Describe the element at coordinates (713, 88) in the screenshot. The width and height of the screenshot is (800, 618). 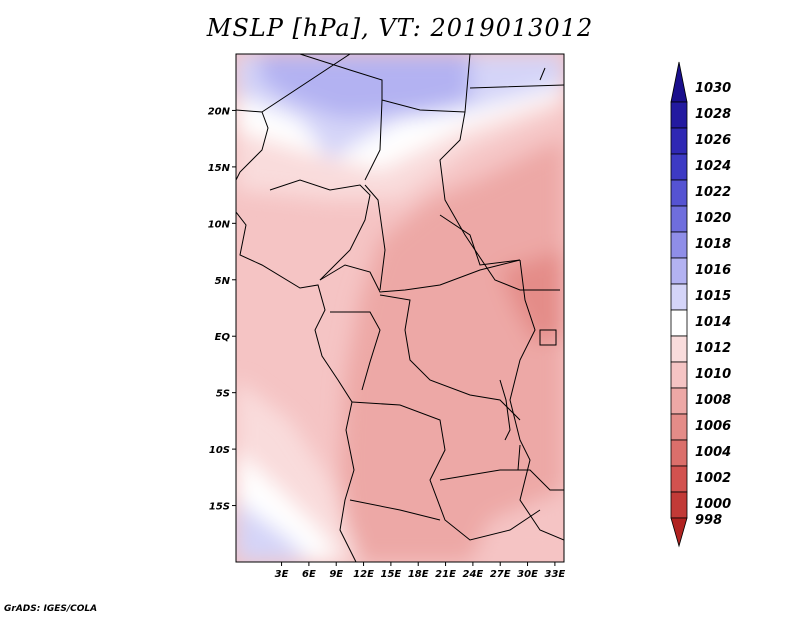
I see `colorbar-label: 1030` at that location.